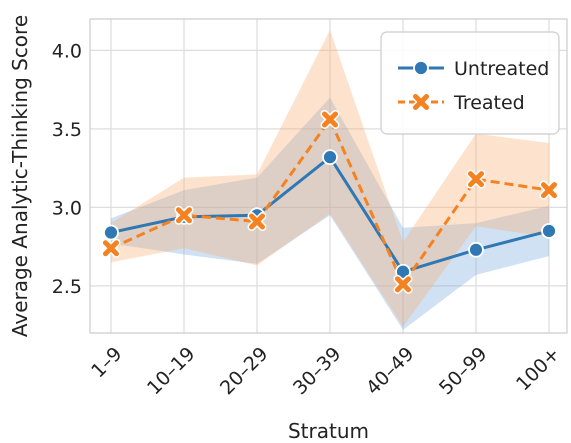  I want to click on x-tick-labels: 1–9 10–19 20–29 30–39 40–49 50–99 100+, so click(325, 371).